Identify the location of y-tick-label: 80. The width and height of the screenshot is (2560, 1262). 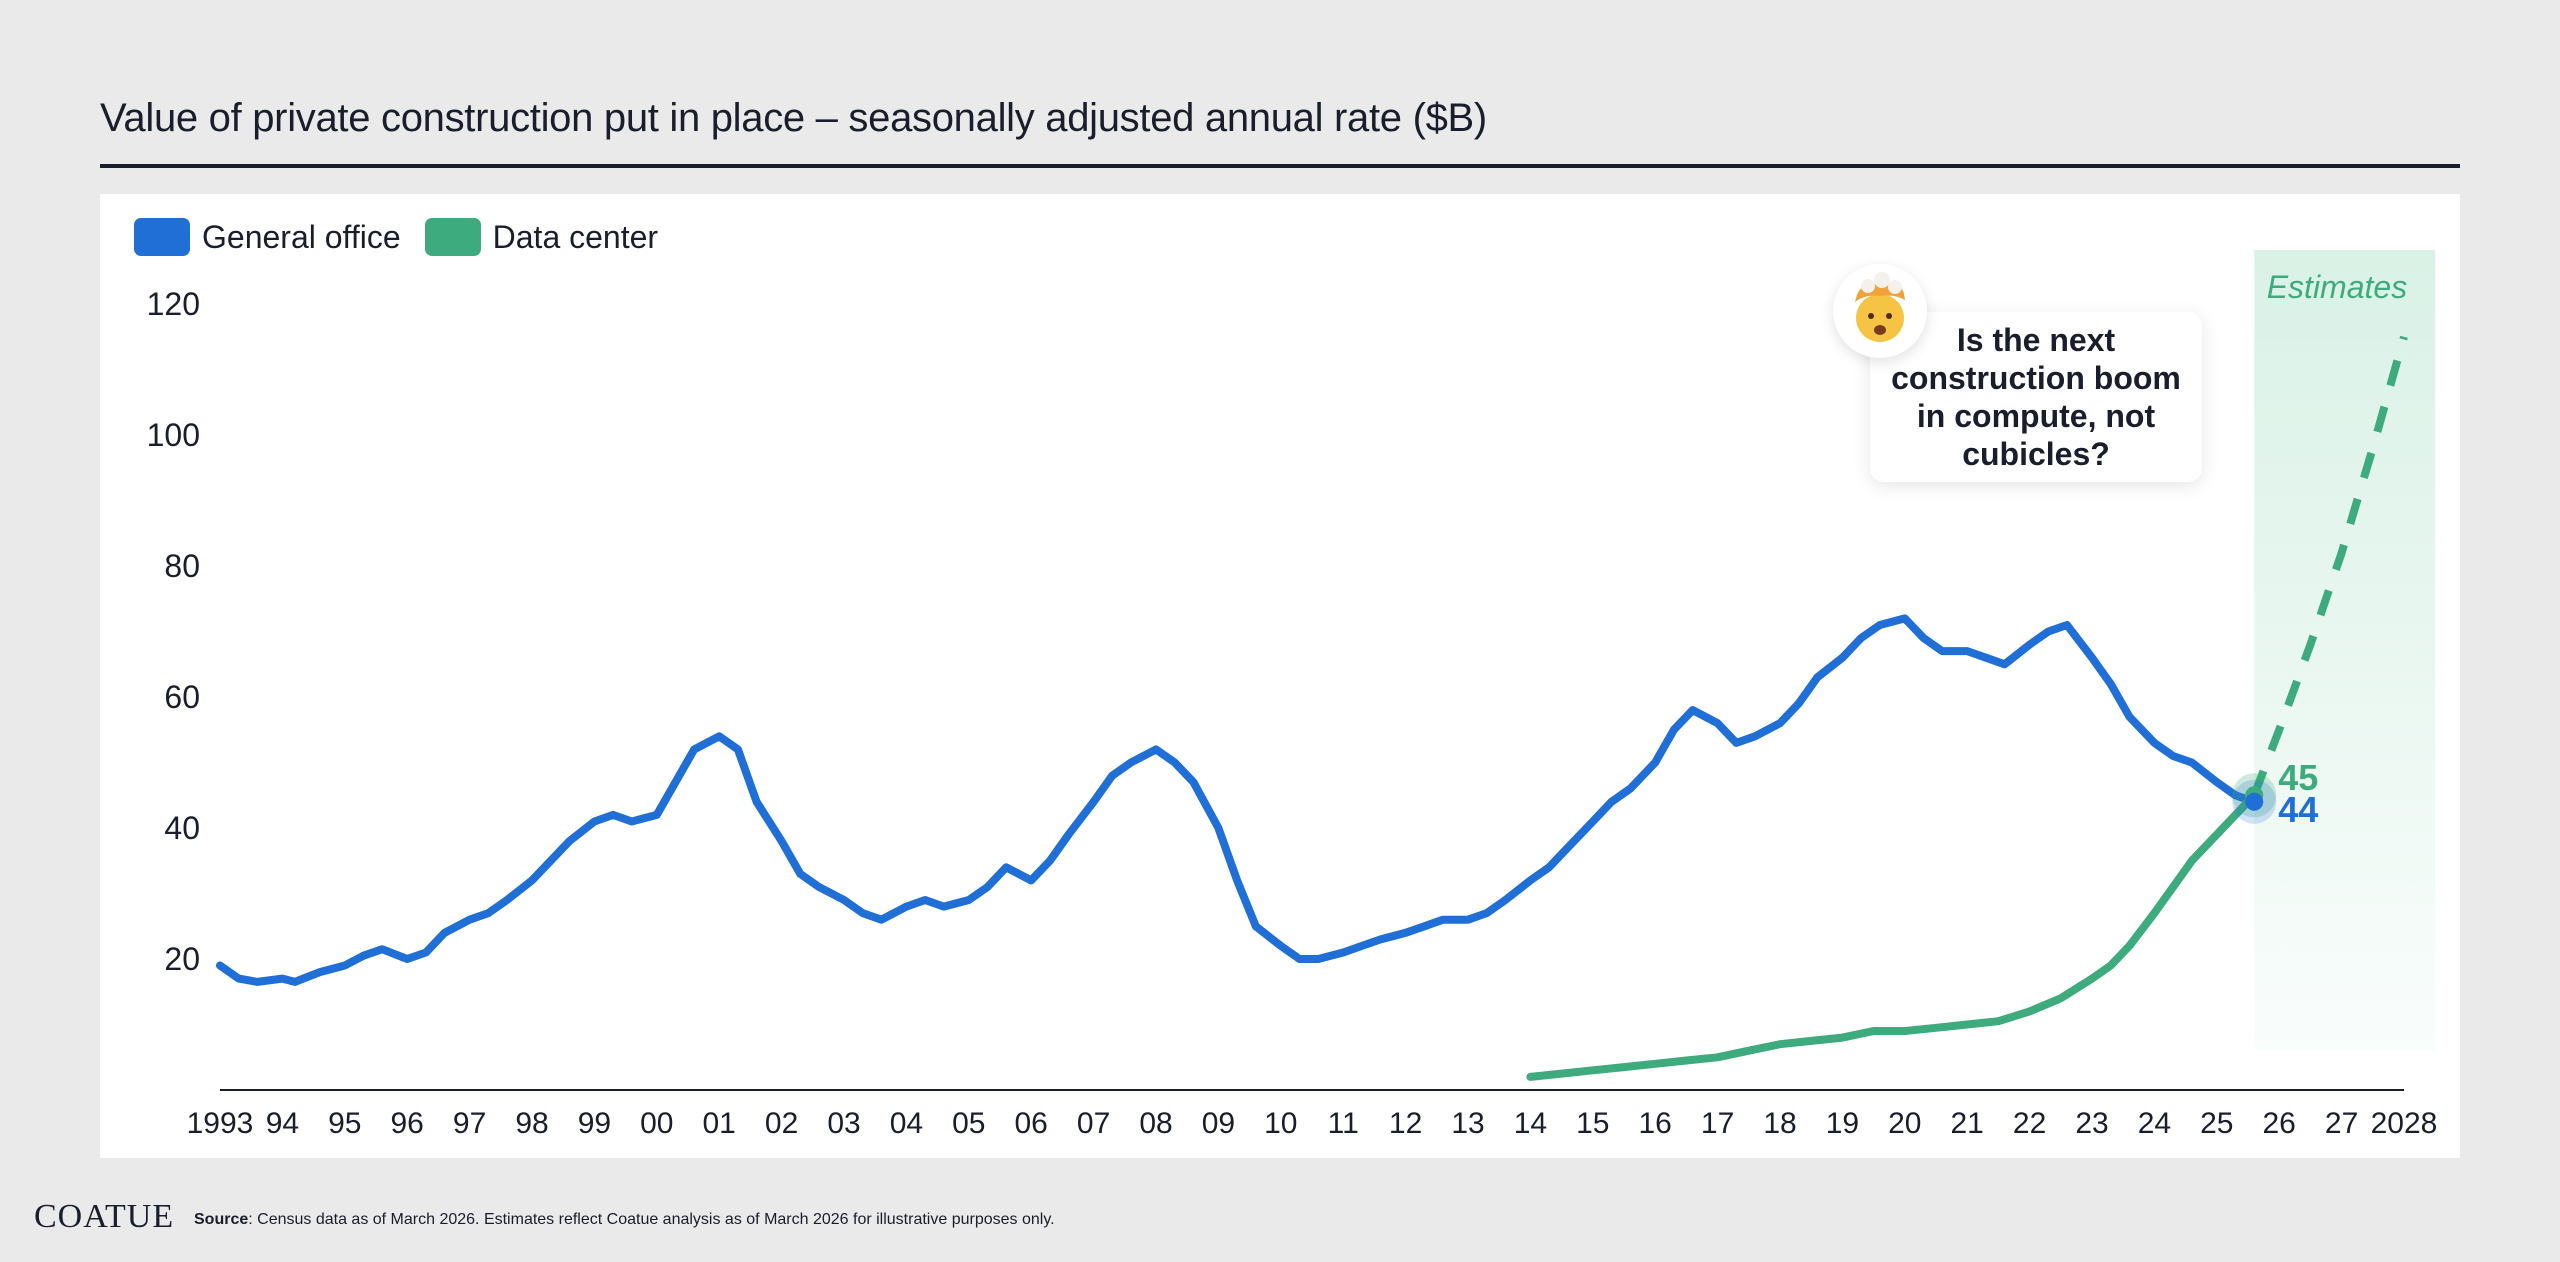
(182, 566).